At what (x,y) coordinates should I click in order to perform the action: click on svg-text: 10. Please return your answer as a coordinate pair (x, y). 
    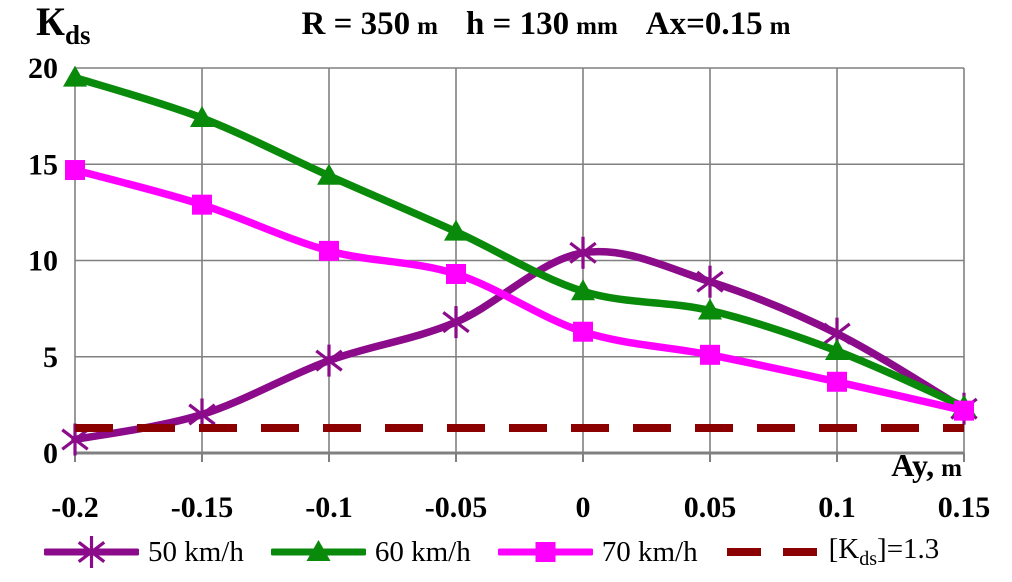
    Looking at the image, I should click on (43, 261).